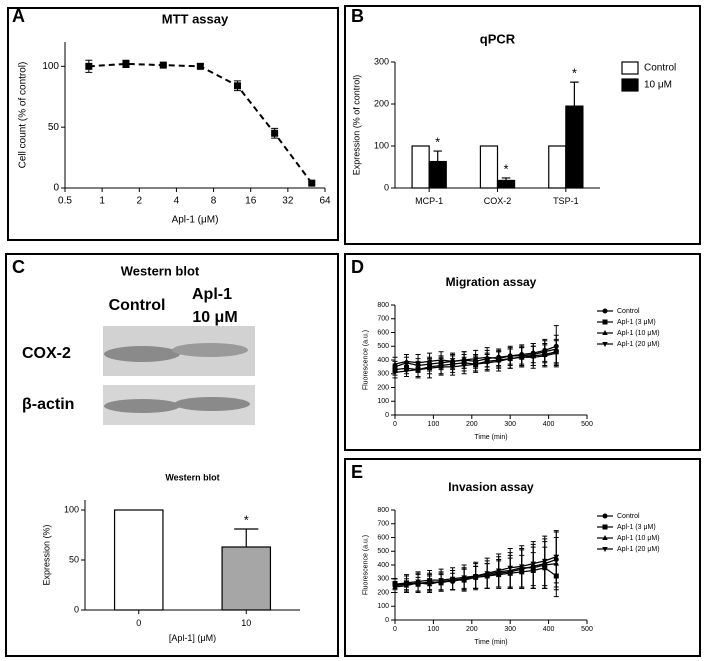 This screenshot has height=661, width=706. What do you see at coordinates (102, 201) in the screenshot?
I see `x-tick-label: 1` at bounding box center [102, 201].